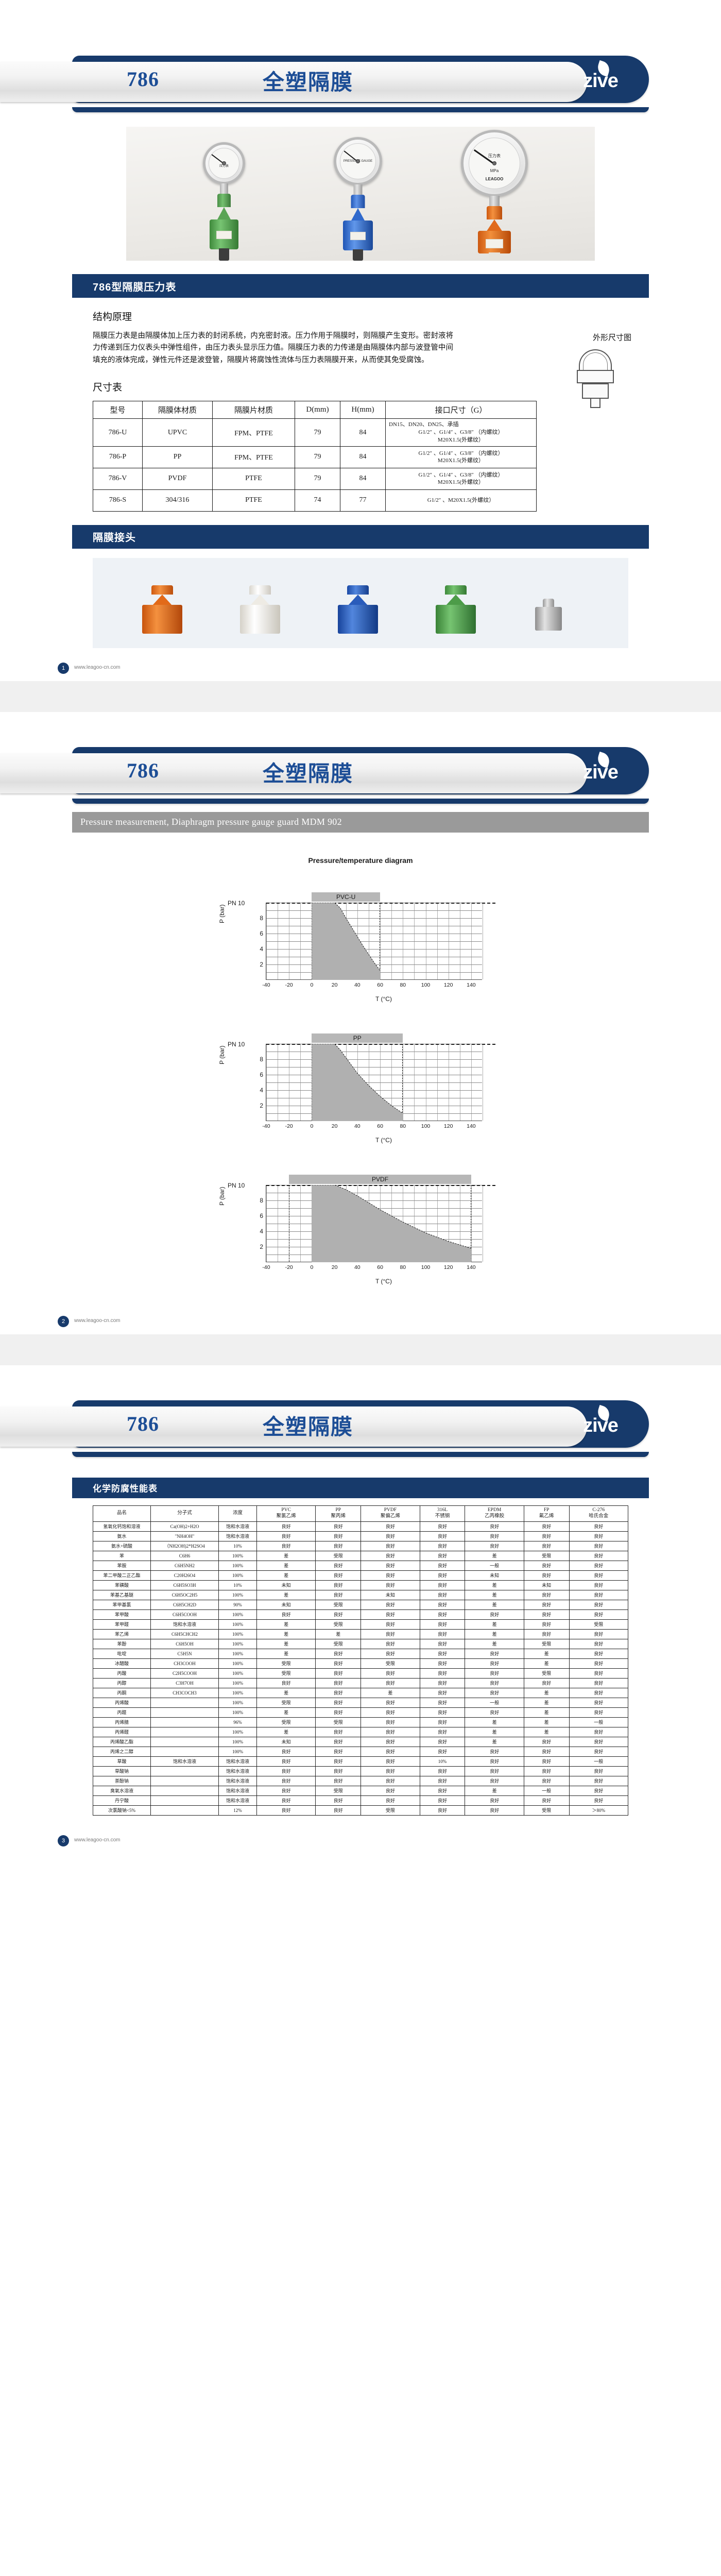 The width and height of the screenshot is (721, 2576). What do you see at coordinates (261, 949) in the screenshot?
I see `y-tick: 4` at bounding box center [261, 949].